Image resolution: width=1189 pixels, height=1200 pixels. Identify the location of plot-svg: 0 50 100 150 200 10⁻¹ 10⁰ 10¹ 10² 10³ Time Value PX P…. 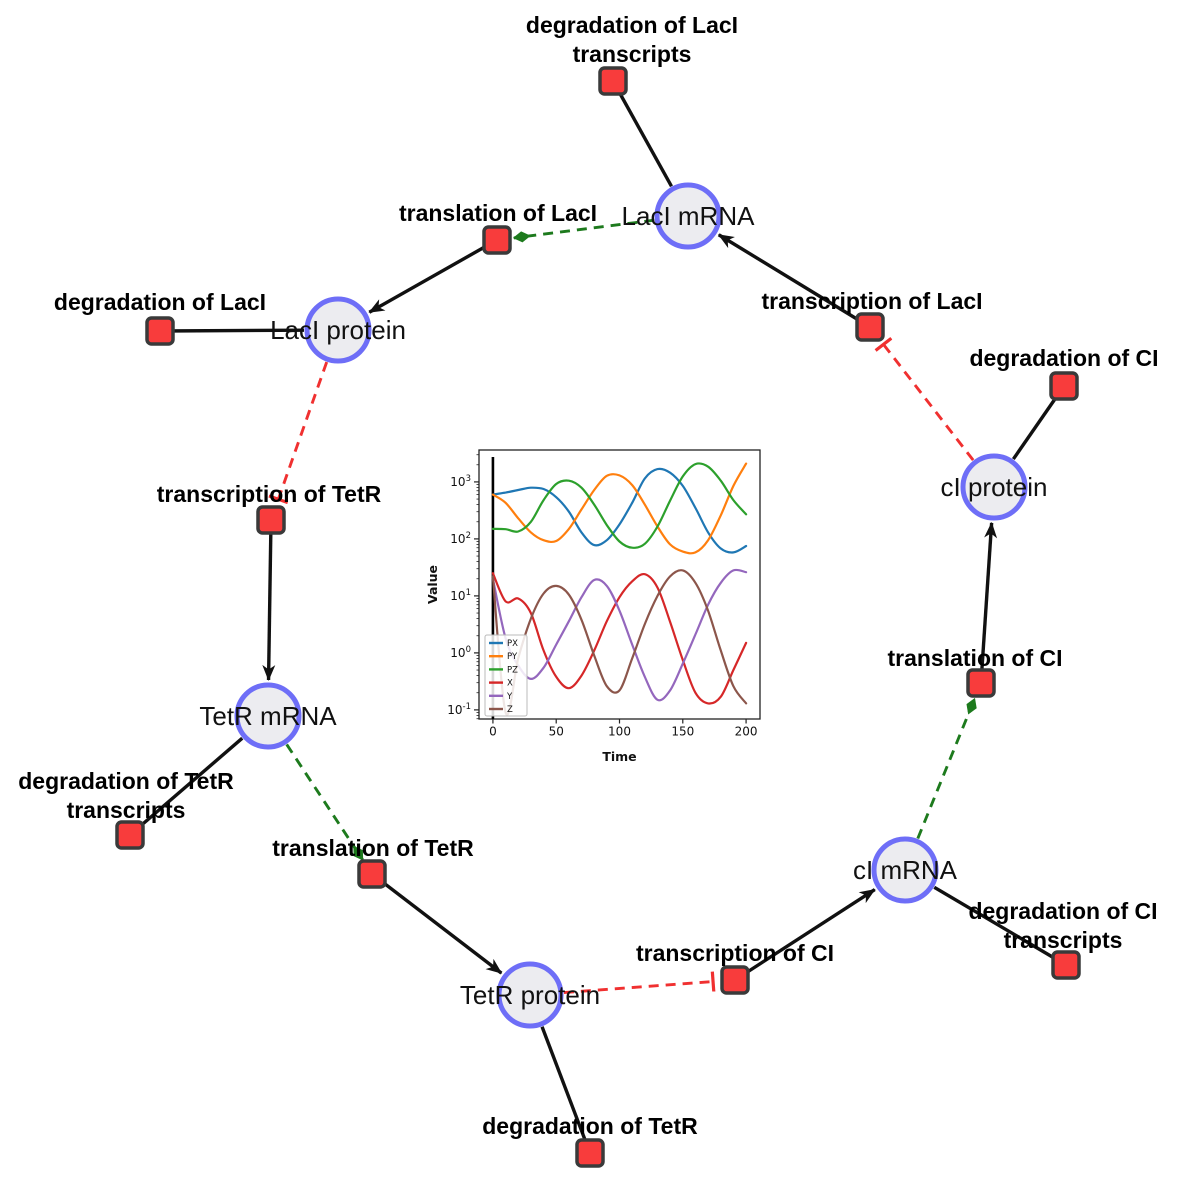
(593, 606).